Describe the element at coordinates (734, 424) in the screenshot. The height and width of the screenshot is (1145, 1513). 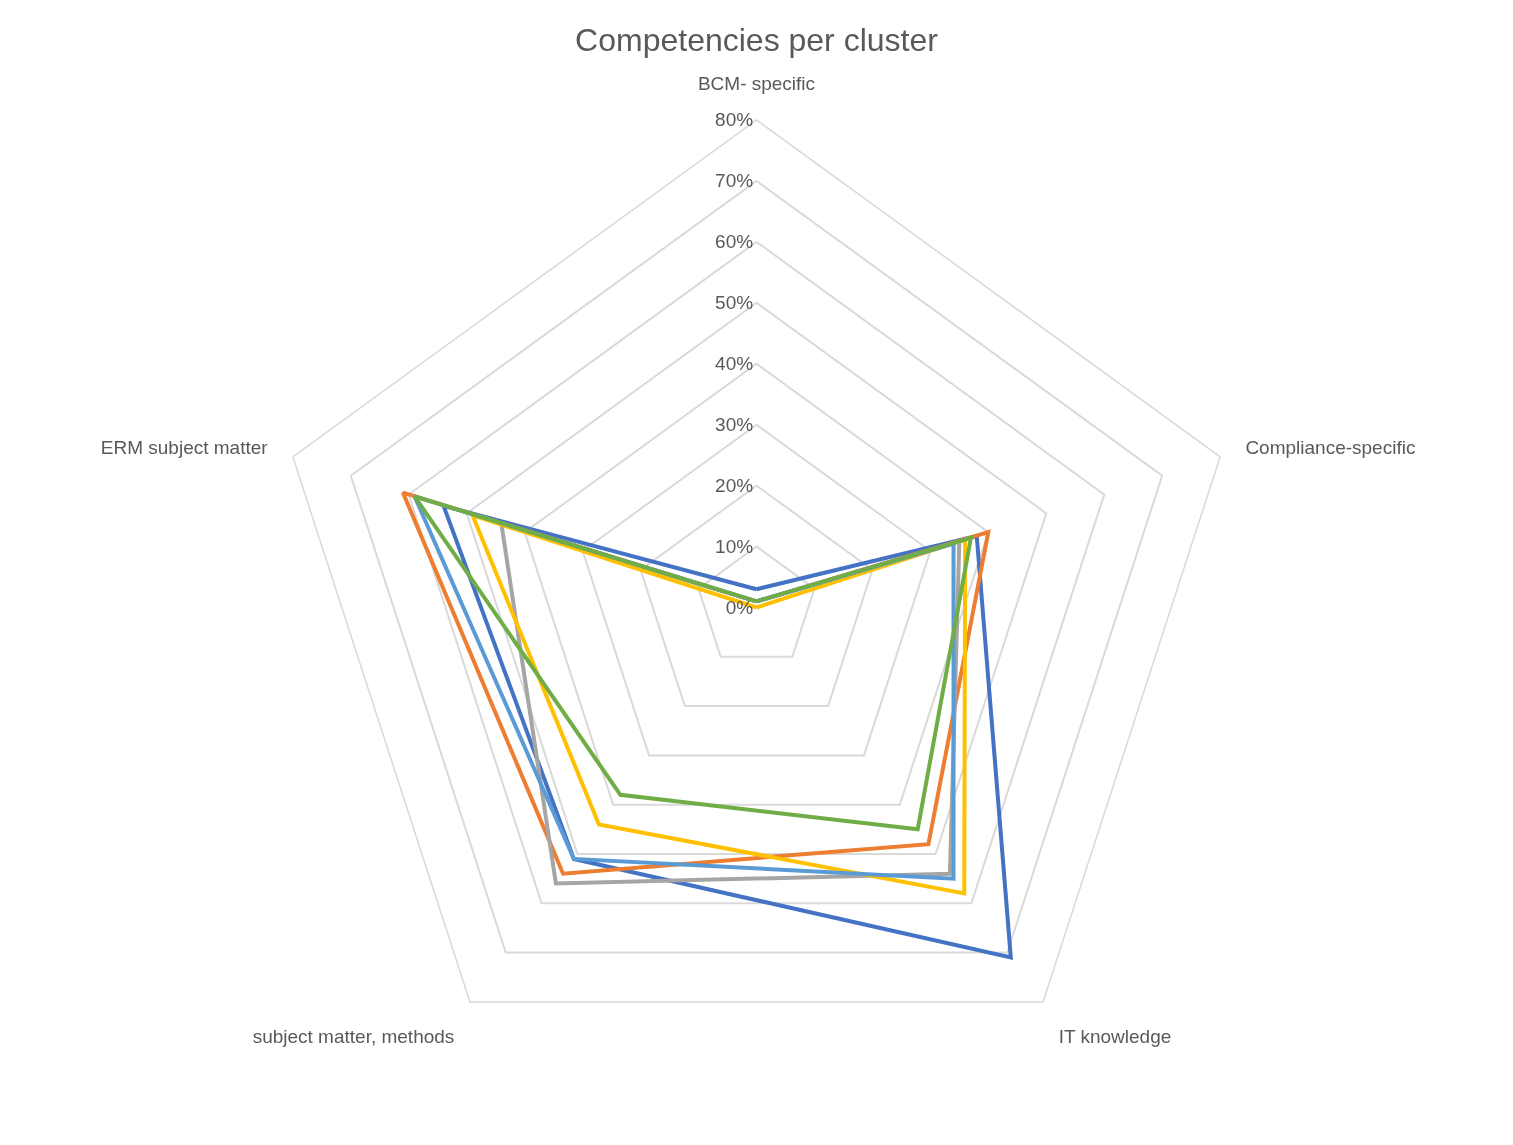
I see `y-tick-label: 30%` at that location.